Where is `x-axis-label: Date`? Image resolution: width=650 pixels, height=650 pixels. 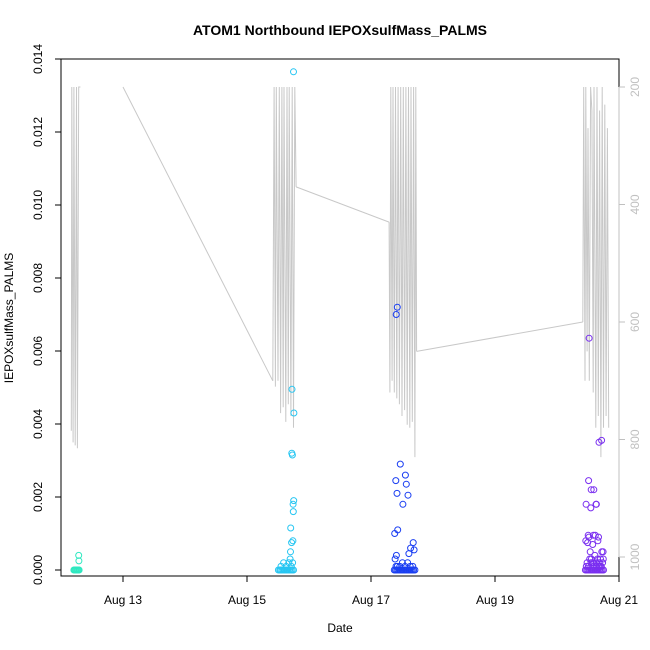
x-axis-label: Date is located at coordinates (340, 628).